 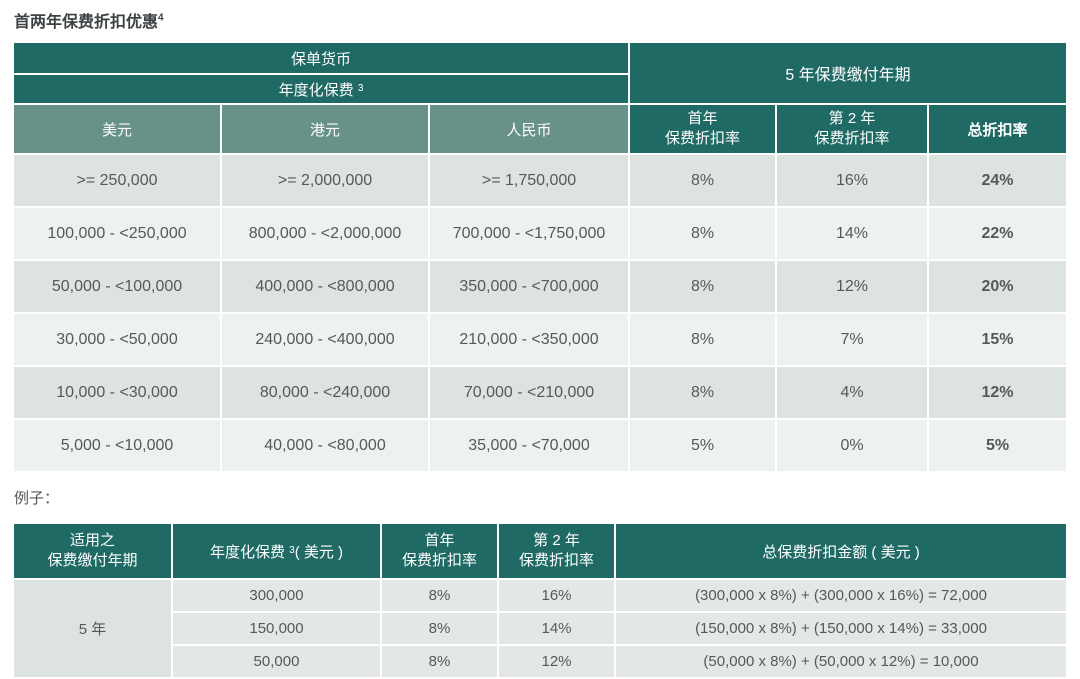 What do you see at coordinates (529, 233) in the screenshot?
I see `rmb-range-cell: 700,000 - <1,750,000` at bounding box center [529, 233].